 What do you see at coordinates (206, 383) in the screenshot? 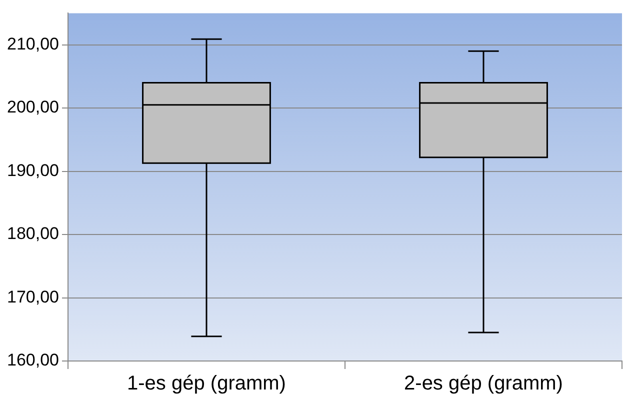
I see `x-tick-label: 1-es gép (gramm)` at bounding box center [206, 383].